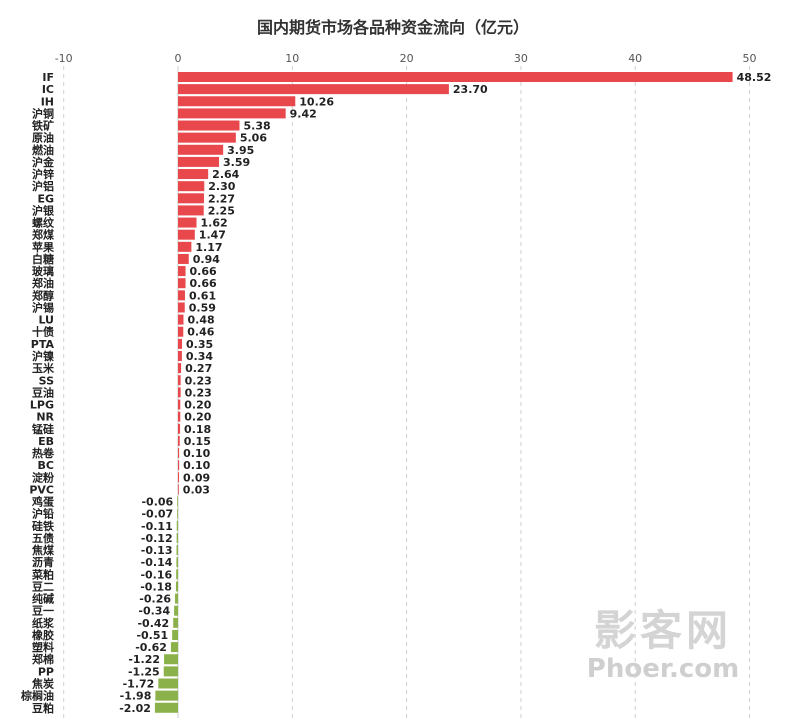 This screenshot has height=725, width=786. What do you see at coordinates (203, 283) in the screenshot?
I see `value-label: 0.66` at bounding box center [203, 283].